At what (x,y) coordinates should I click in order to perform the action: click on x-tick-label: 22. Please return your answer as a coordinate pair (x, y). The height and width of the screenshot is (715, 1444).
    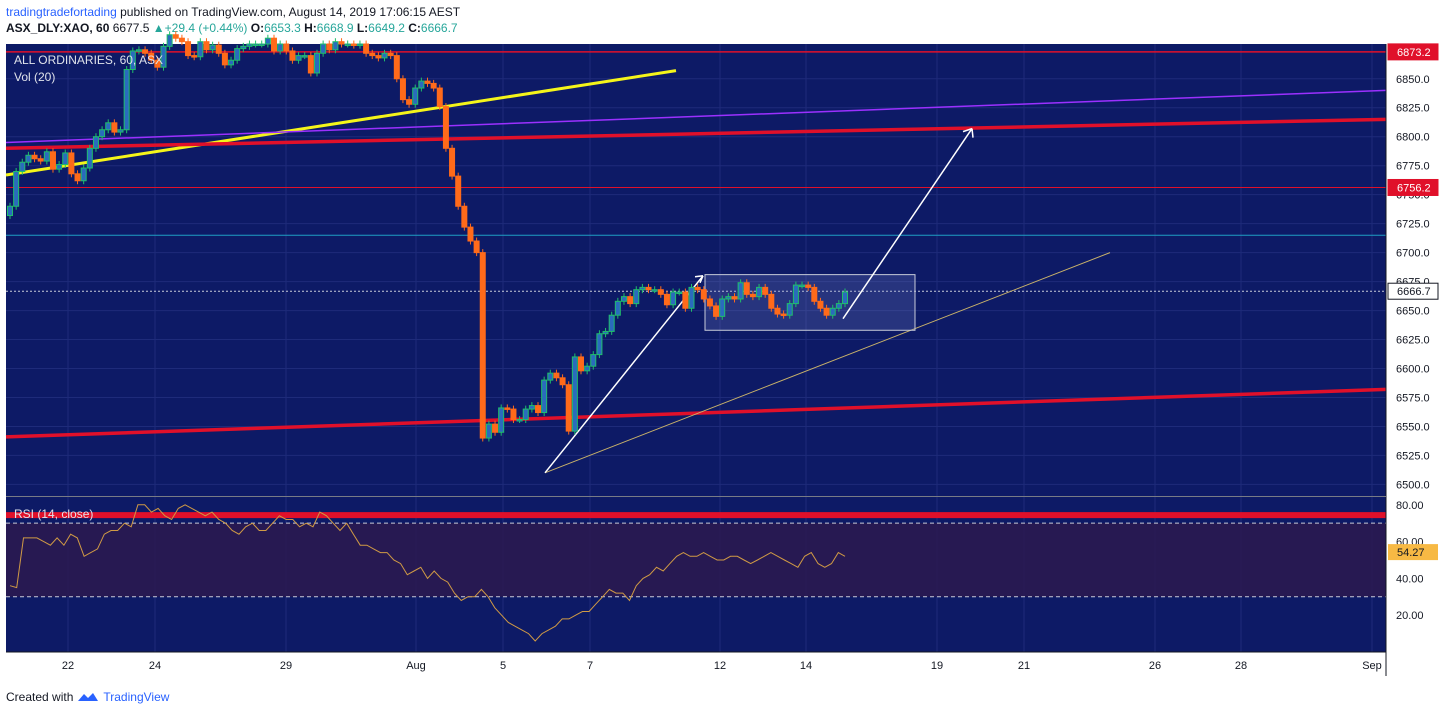
    Looking at the image, I should click on (68, 666).